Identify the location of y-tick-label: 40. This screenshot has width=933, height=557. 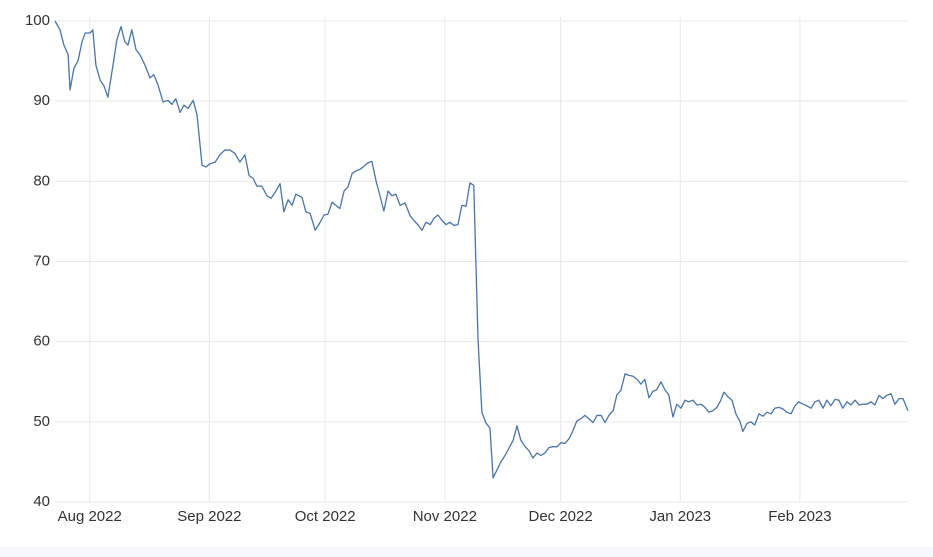
(41, 501).